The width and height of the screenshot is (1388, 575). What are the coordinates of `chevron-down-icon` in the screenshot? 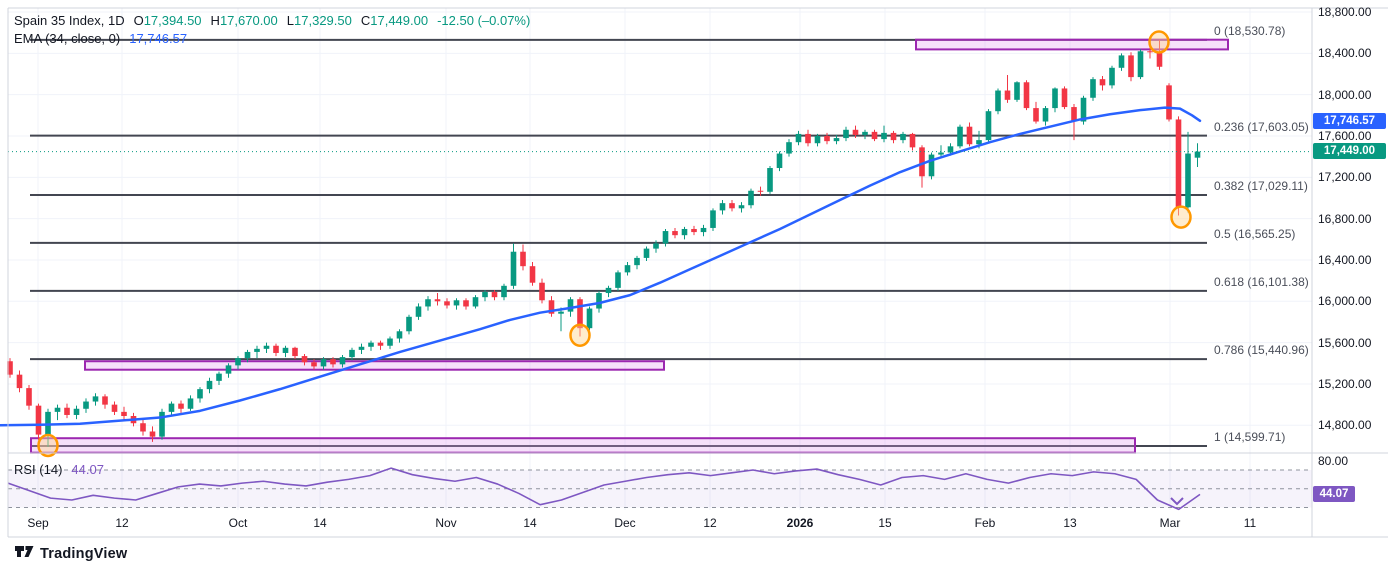 It's located at (1177, 501).